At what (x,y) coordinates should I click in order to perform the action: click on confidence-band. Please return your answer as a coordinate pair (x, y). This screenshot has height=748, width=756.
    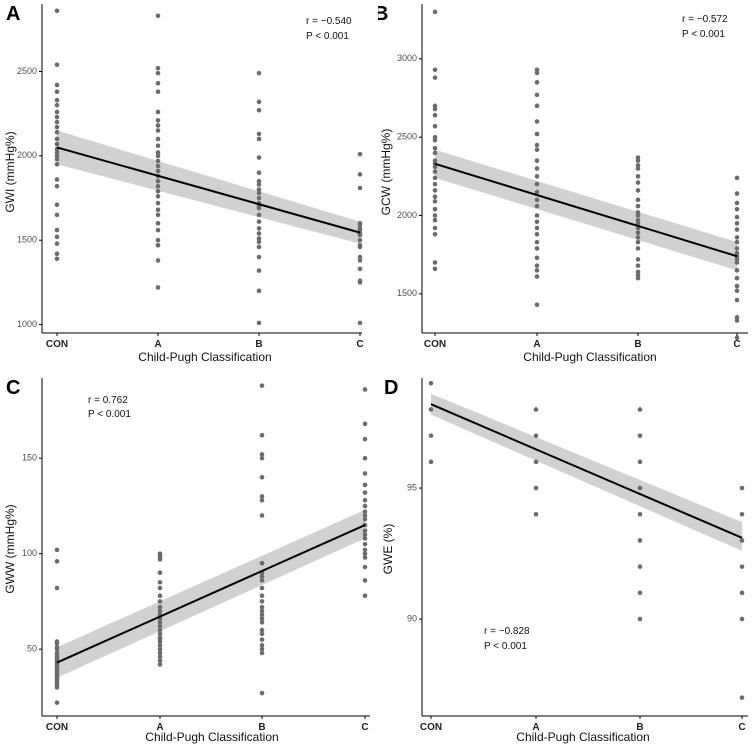
    Looking at the image, I should click on (586, 472).